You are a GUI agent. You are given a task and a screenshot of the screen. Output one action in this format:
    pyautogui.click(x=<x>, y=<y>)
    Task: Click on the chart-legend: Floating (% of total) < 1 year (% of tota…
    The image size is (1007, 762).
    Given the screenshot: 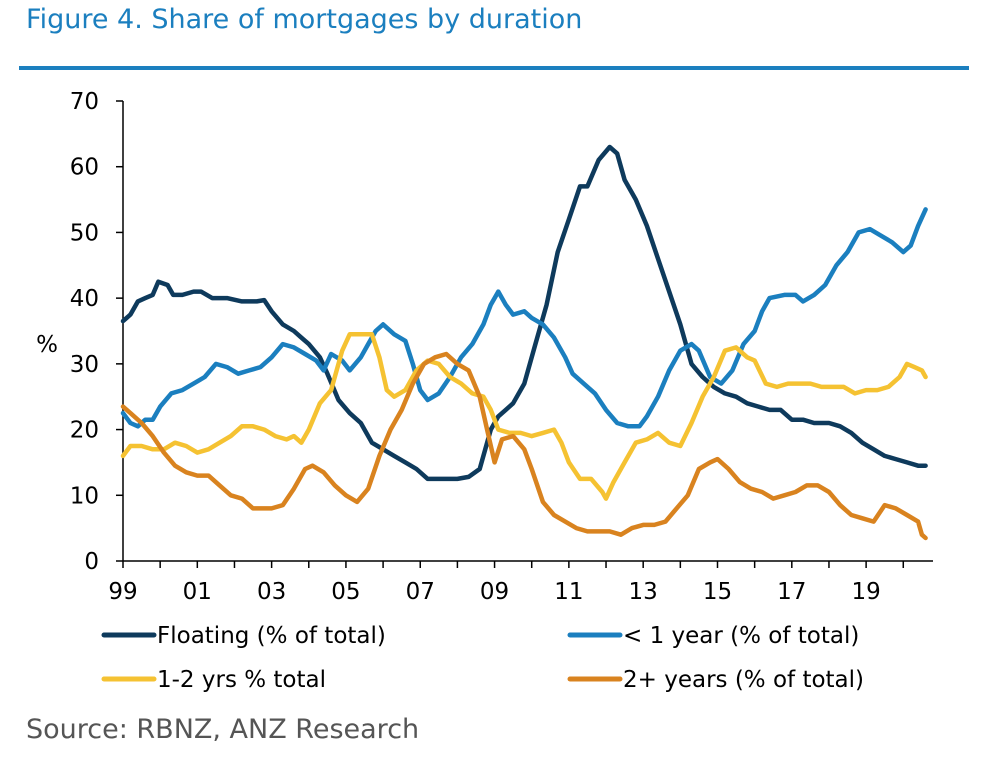 What is the action you would take?
    pyautogui.click(x=482, y=658)
    